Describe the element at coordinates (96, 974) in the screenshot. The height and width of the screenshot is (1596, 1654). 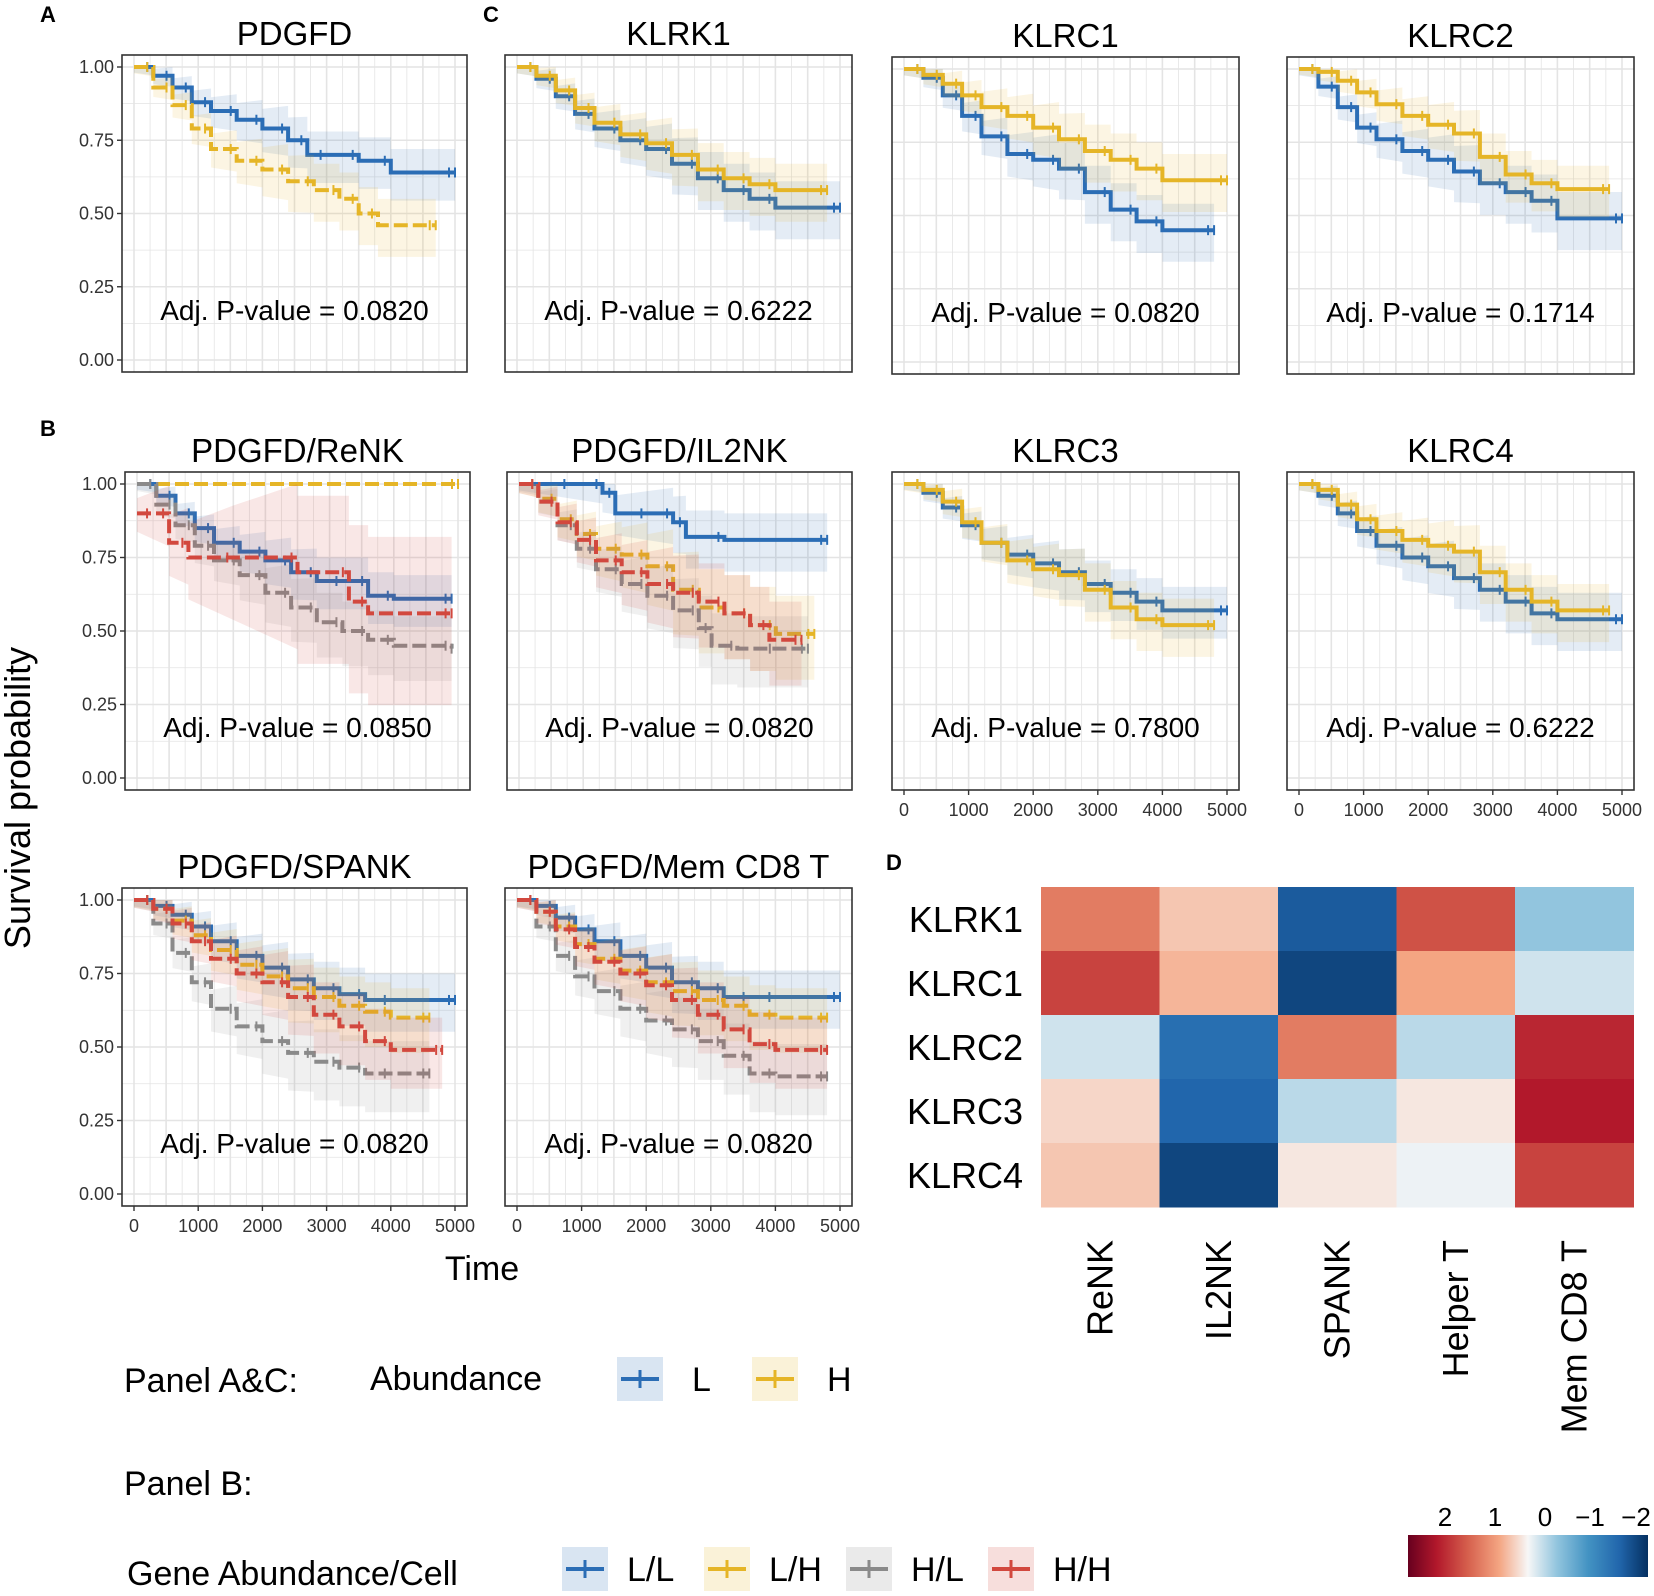
I see `y-tick-label: 0.75` at that location.